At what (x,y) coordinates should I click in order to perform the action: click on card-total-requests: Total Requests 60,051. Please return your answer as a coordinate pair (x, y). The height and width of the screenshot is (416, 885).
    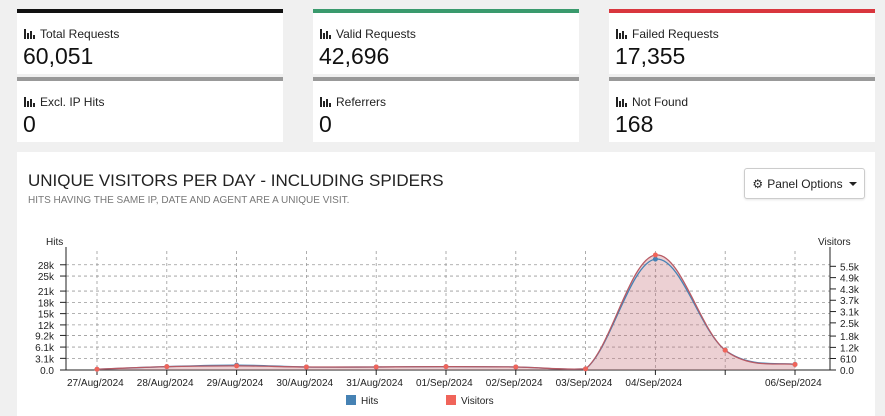
    Looking at the image, I should click on (150, 41).